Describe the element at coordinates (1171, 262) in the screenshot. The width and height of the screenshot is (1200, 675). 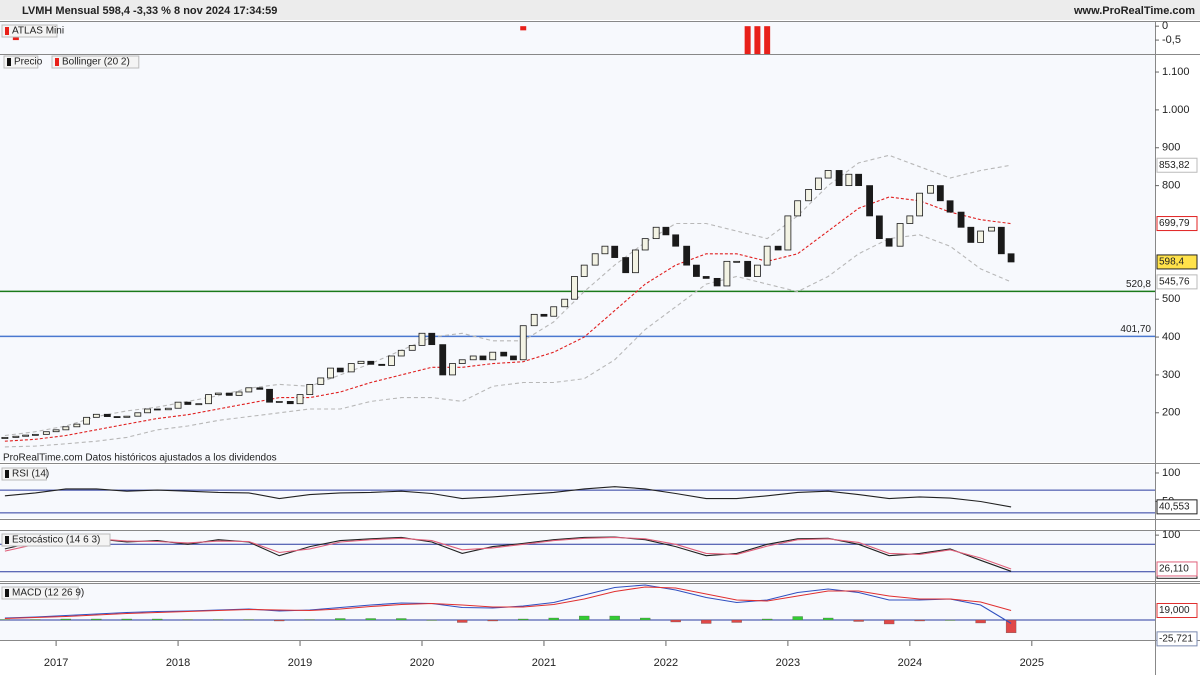
I see `price-value-label: 598,4` at that location.